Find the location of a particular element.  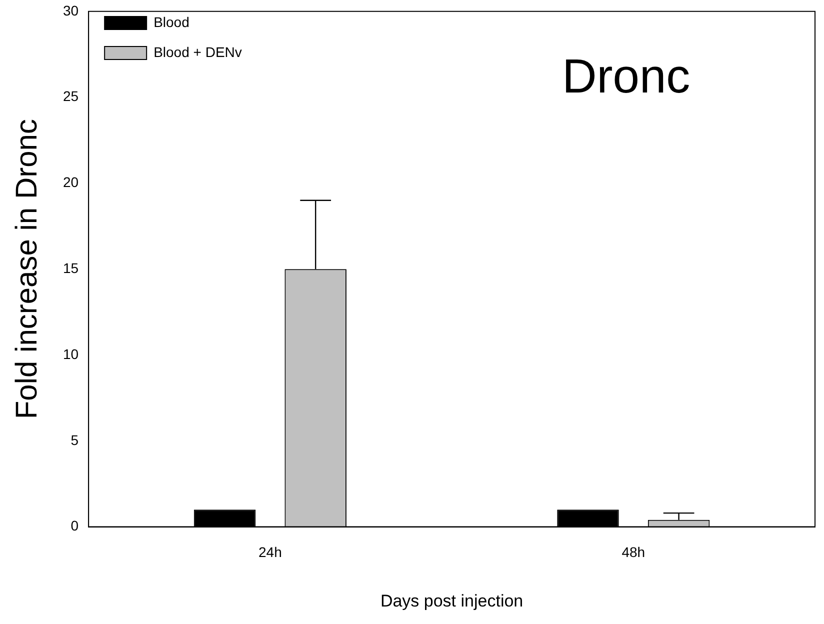

legend-label: Blood + DENv is located at coordinates (198, 52).